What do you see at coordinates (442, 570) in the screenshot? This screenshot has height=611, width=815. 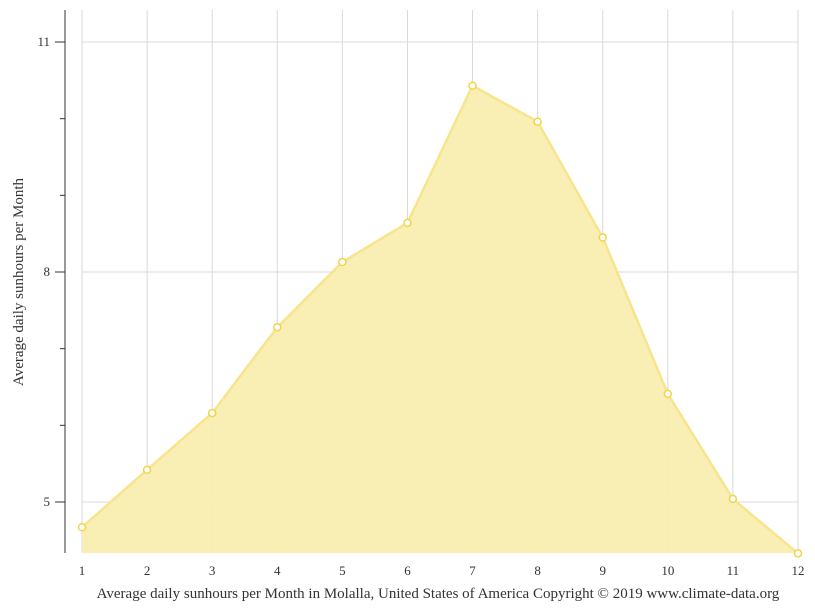 I see `x-axis-ticks: 1 2 3 4 5 6 7 8 9 10 11 12` at bounding box center [442, 570].